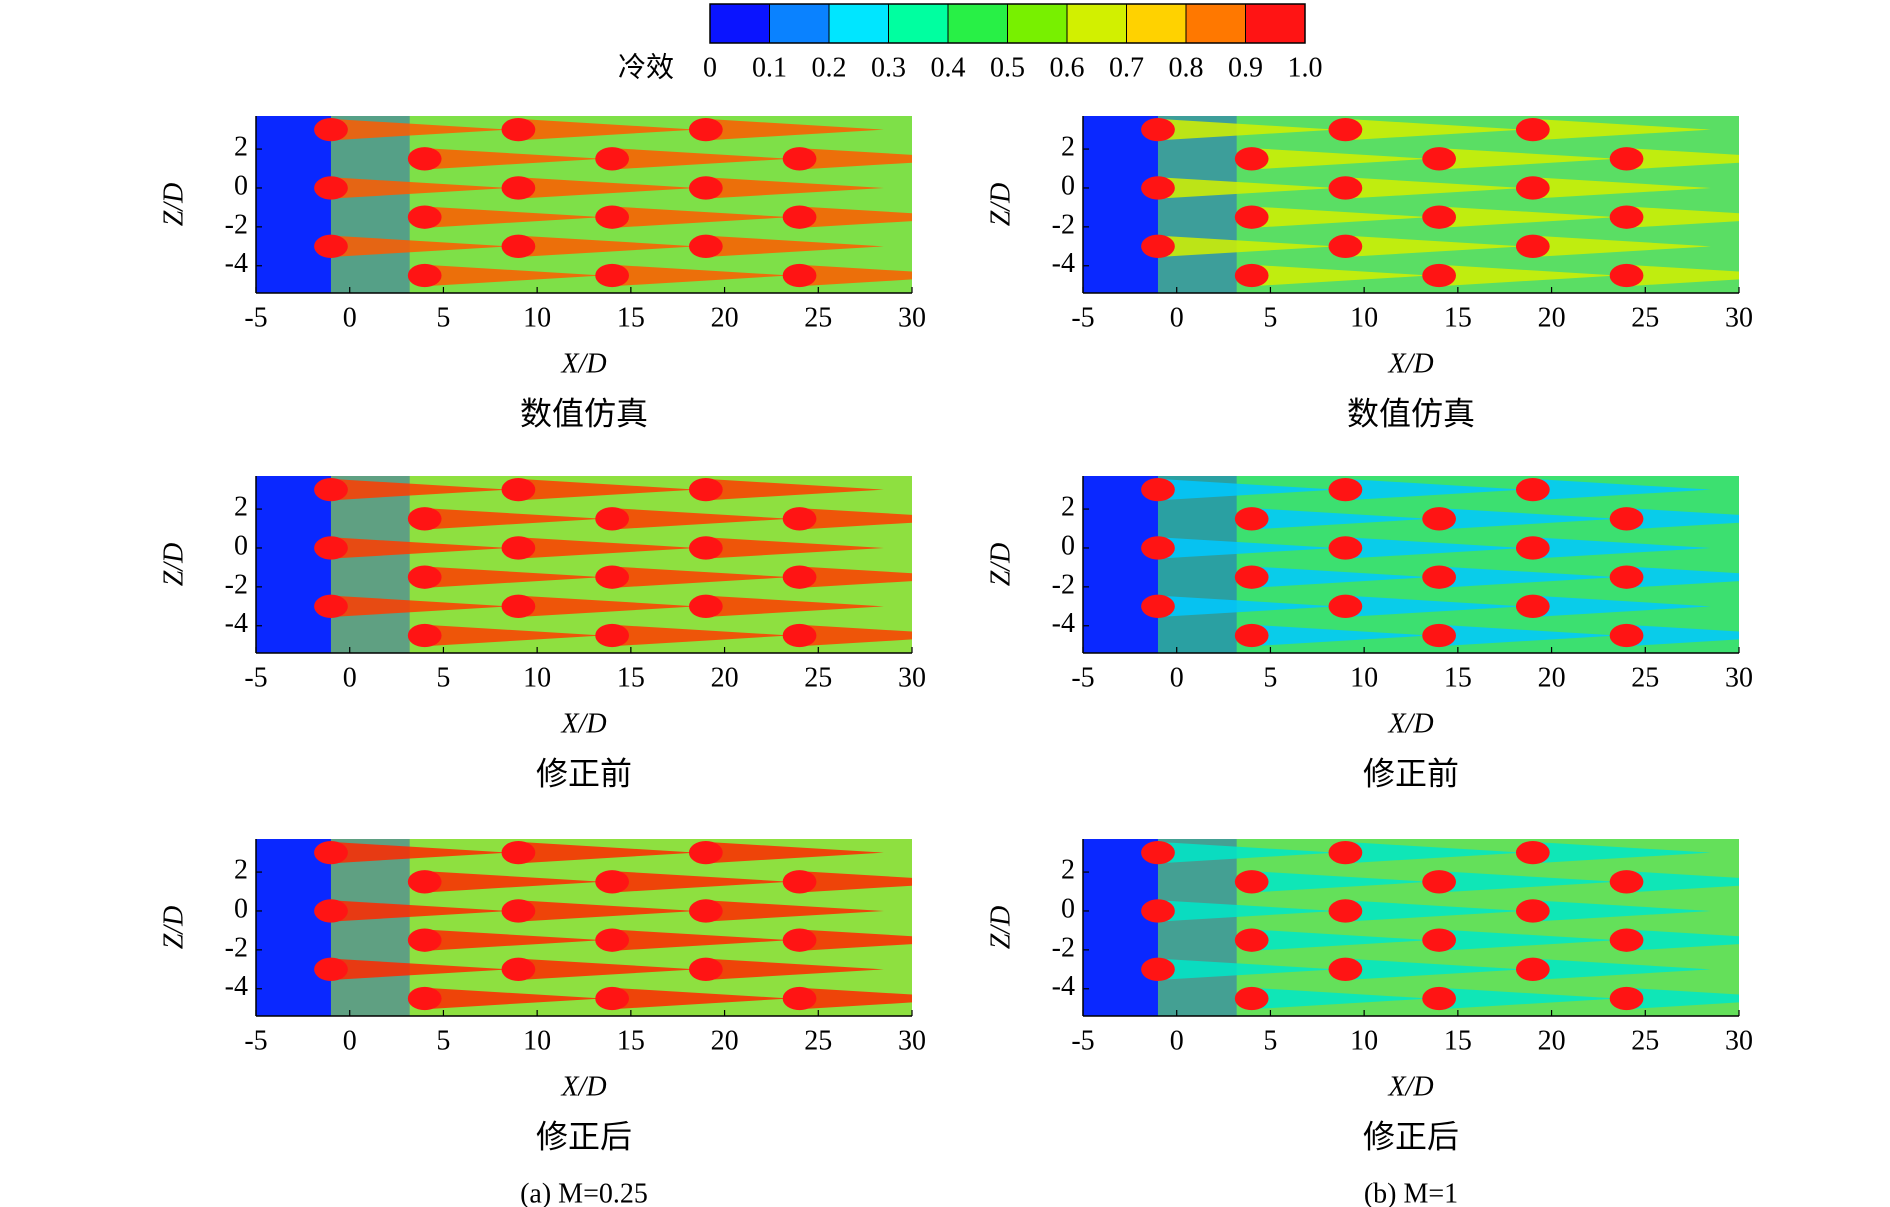  I want to click on panel-title: 修正前, so click(1411, 773).